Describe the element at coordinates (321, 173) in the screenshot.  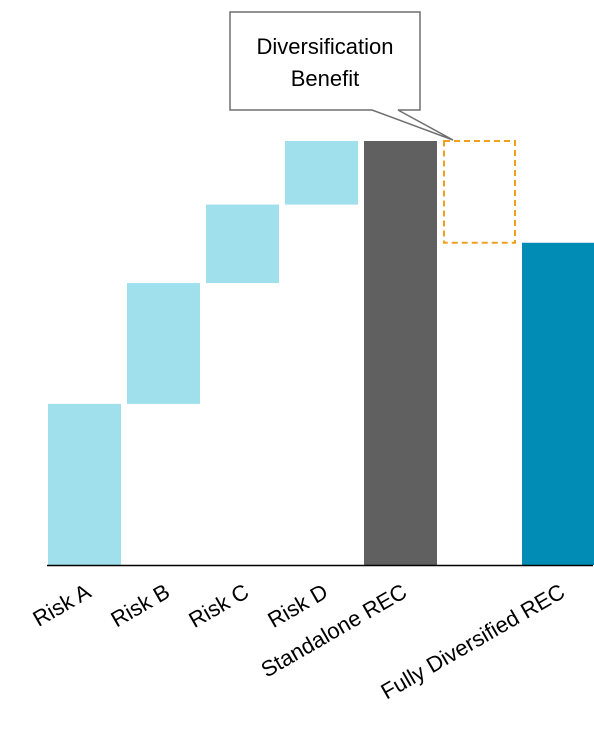
I see `bar-risk-d` at that location.